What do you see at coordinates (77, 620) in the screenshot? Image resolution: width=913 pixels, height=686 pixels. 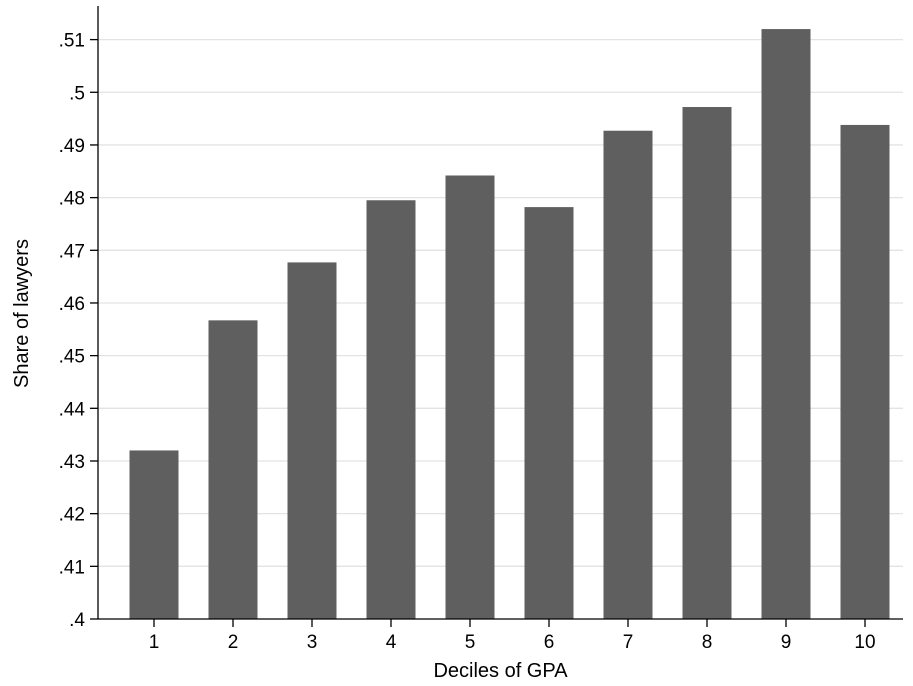 I see `y-tick-label: .4` at bounding box center [77, 620].